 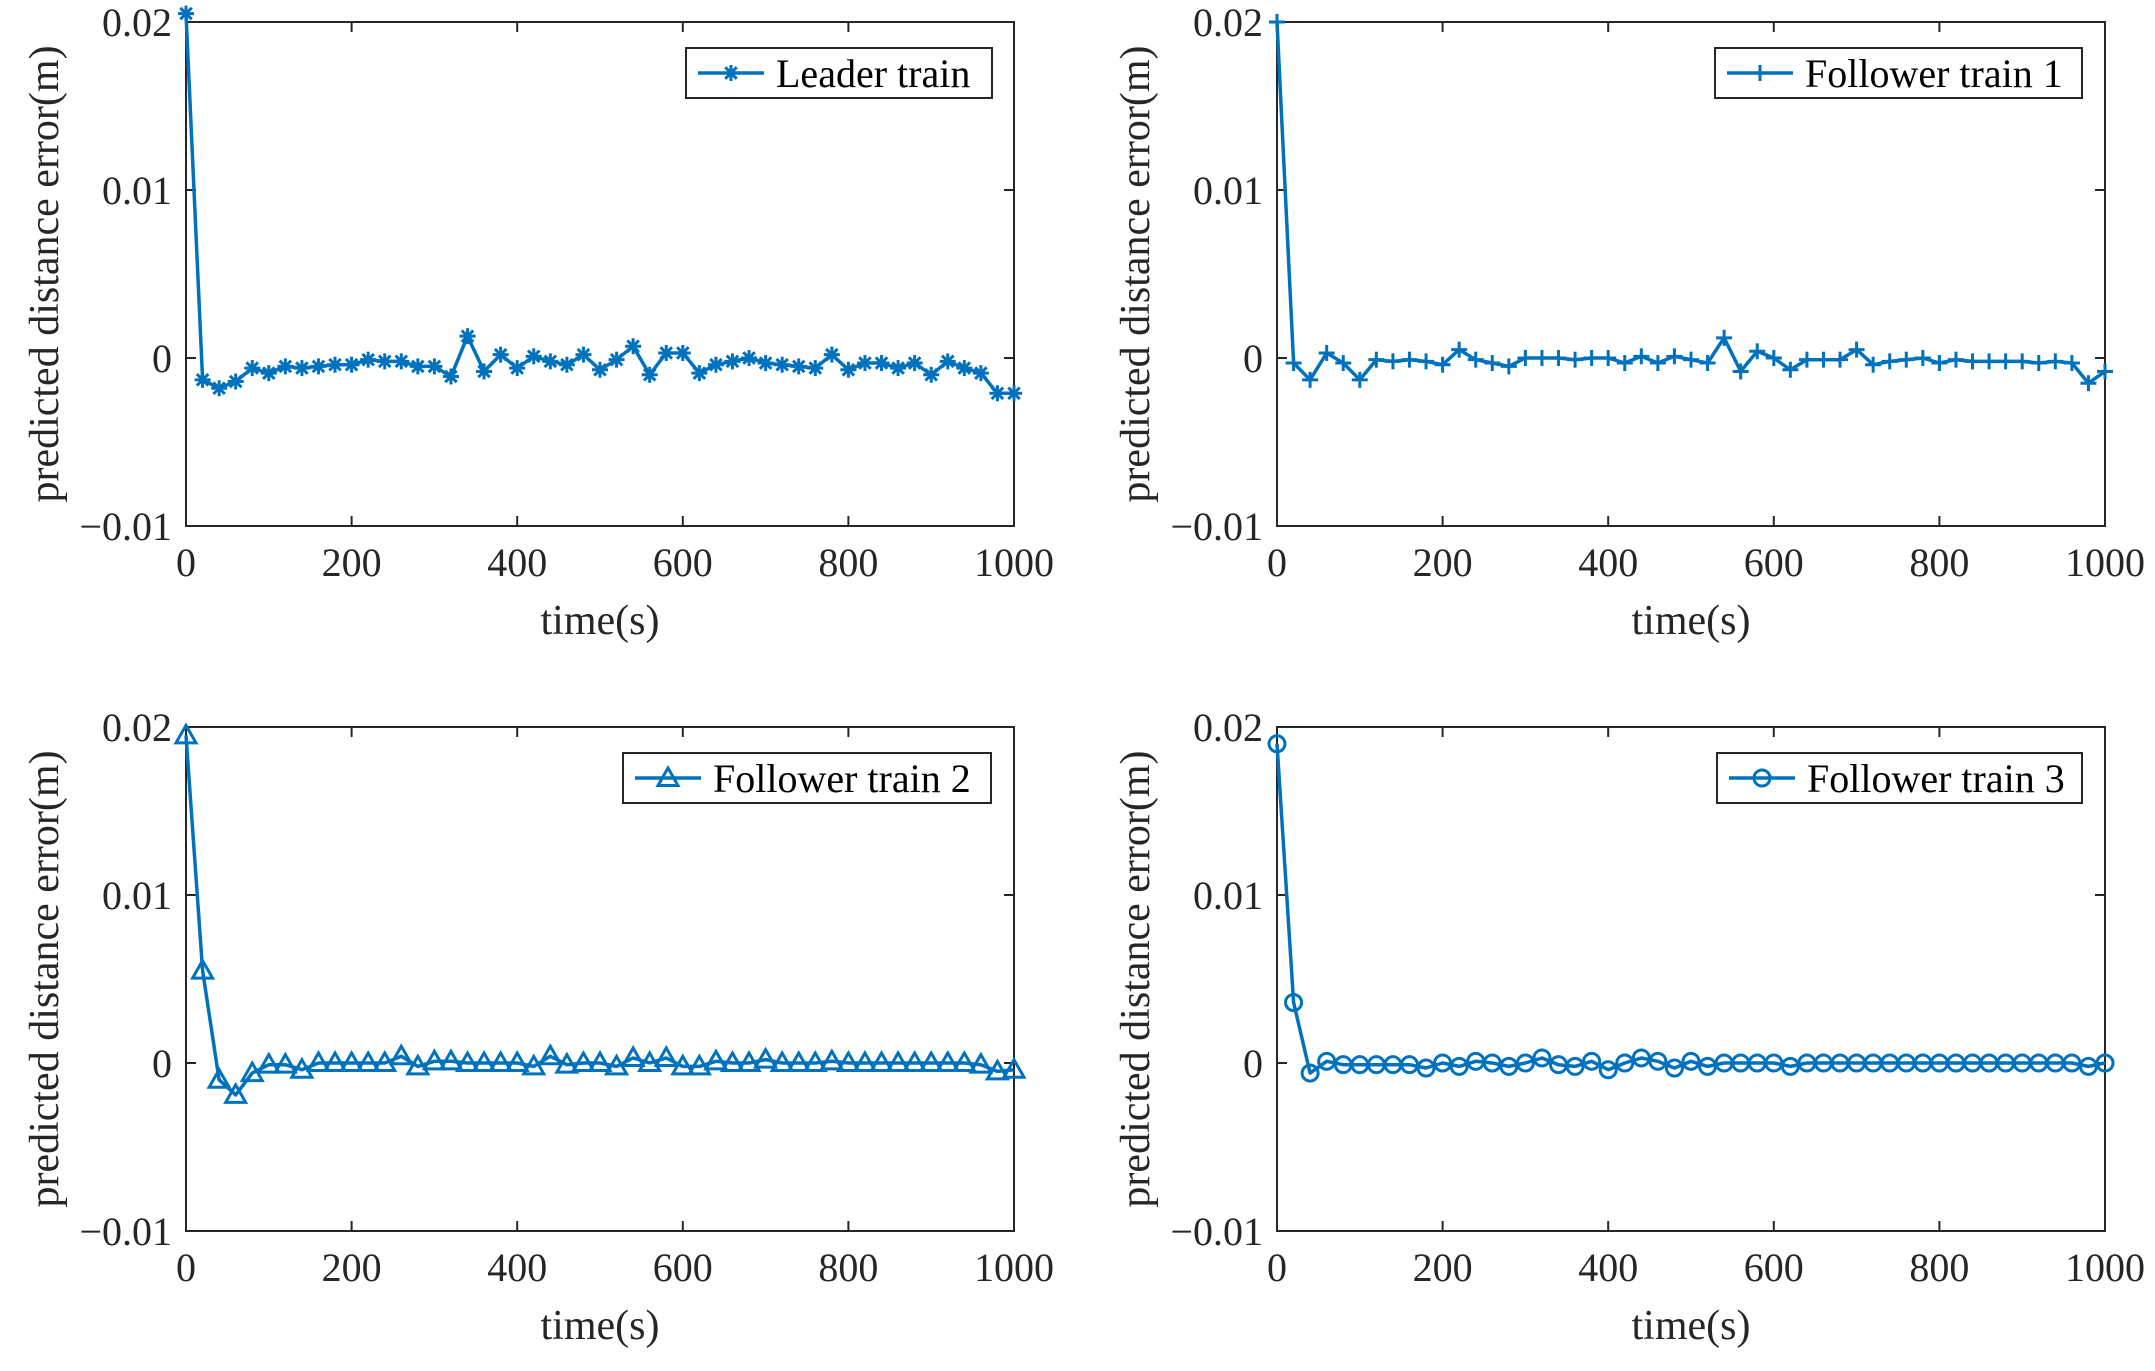 I want to click on x-tick-label: 0, so click(x=1277, y=1267).